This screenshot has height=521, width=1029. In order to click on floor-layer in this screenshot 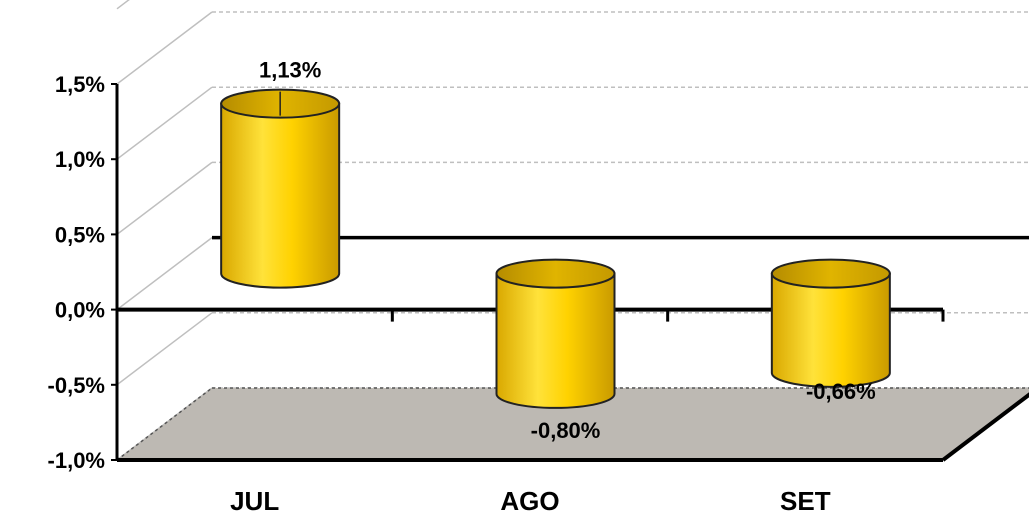, I will do `click(572, 424)`.